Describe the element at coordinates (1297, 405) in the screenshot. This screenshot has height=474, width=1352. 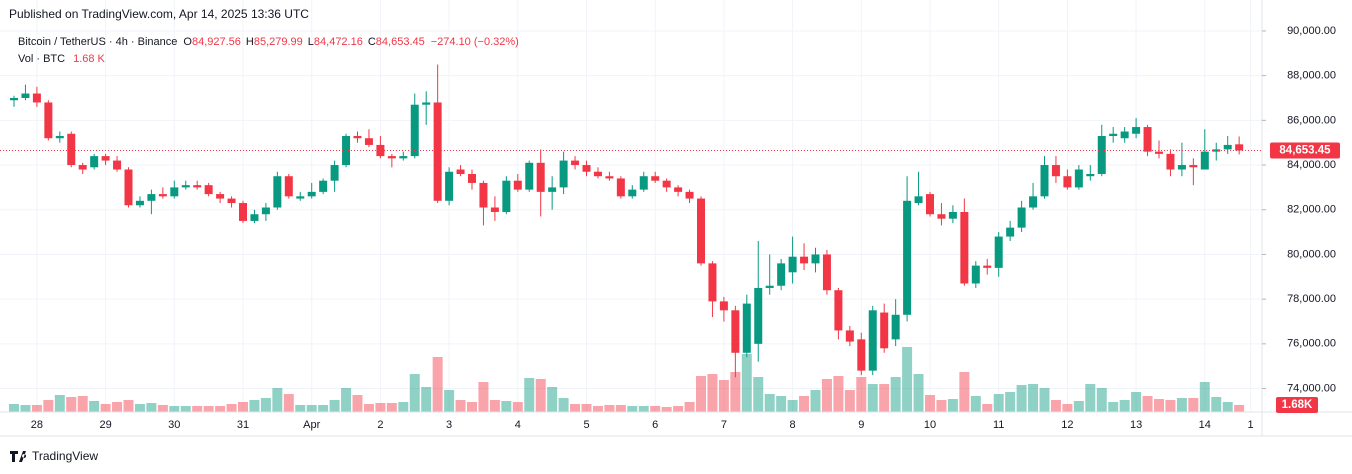
I see `last-volume-label: 1.68K` at that location.